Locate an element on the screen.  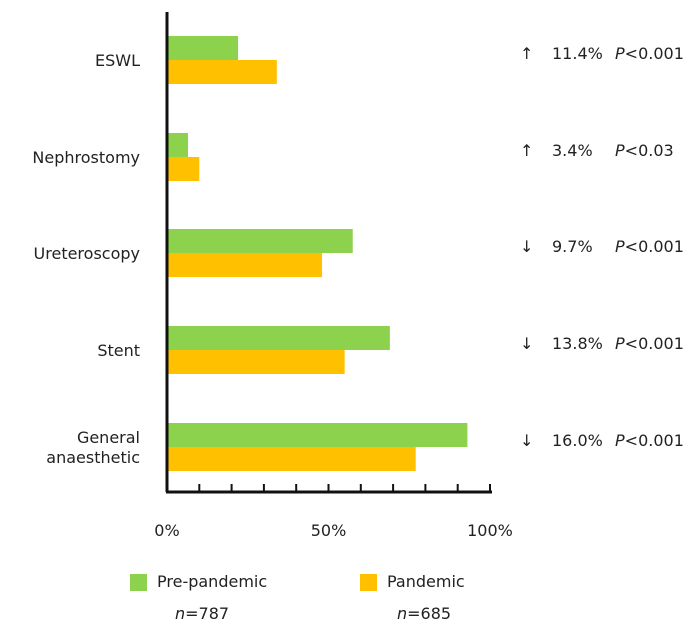
change-percent: 13.8% is located at coordinates (577, 343).